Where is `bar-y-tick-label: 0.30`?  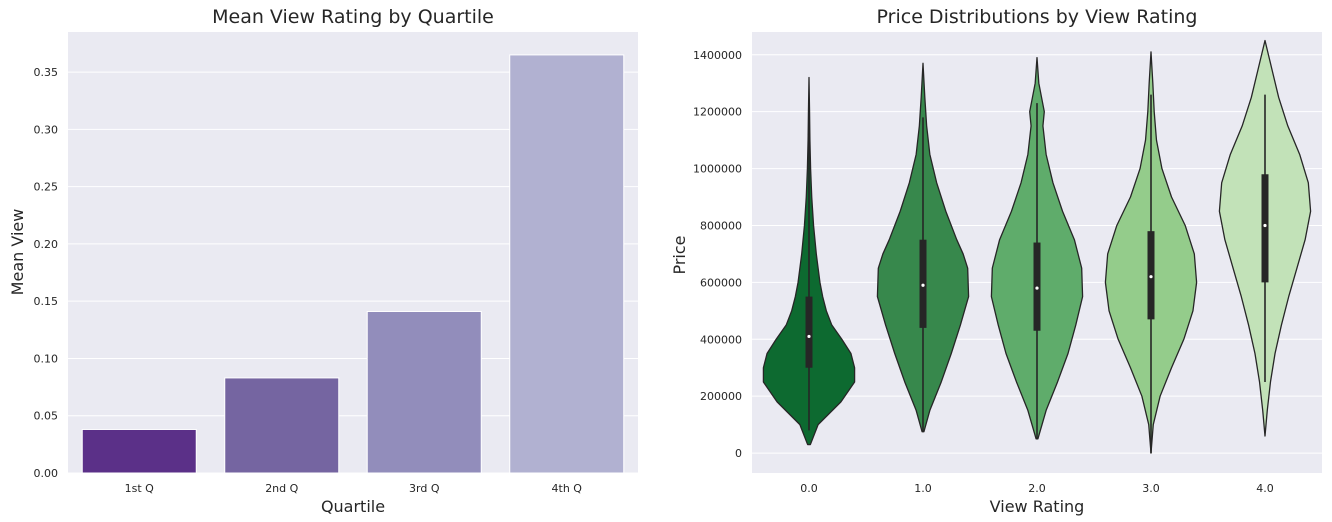
bar-y-tick-label: 0.30 is located at coordinates (46, 129).